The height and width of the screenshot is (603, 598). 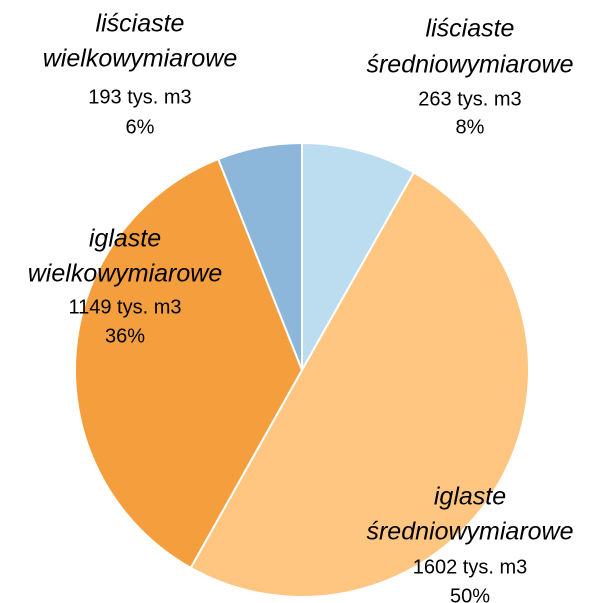 What do you see at coordinates (140, 127) in the screenshot?
I see `percent-label: 6%` at bounding box center [140, 127].